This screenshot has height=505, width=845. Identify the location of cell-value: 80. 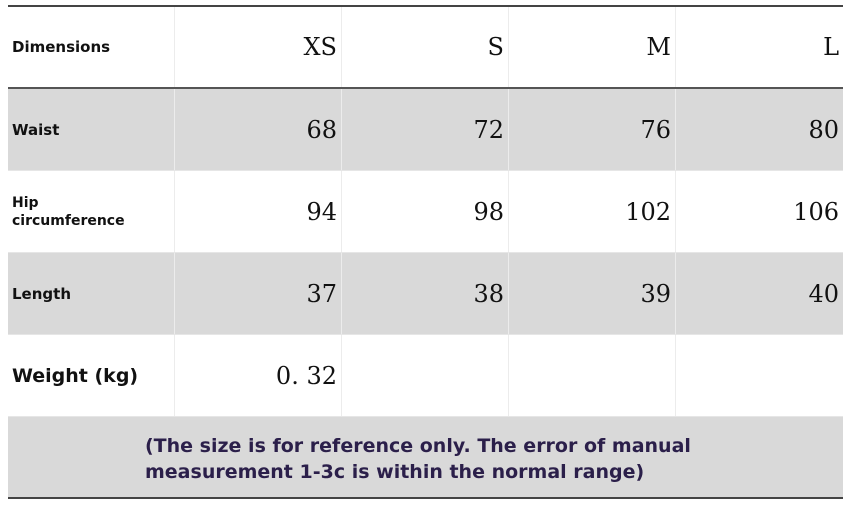
(823, 129).